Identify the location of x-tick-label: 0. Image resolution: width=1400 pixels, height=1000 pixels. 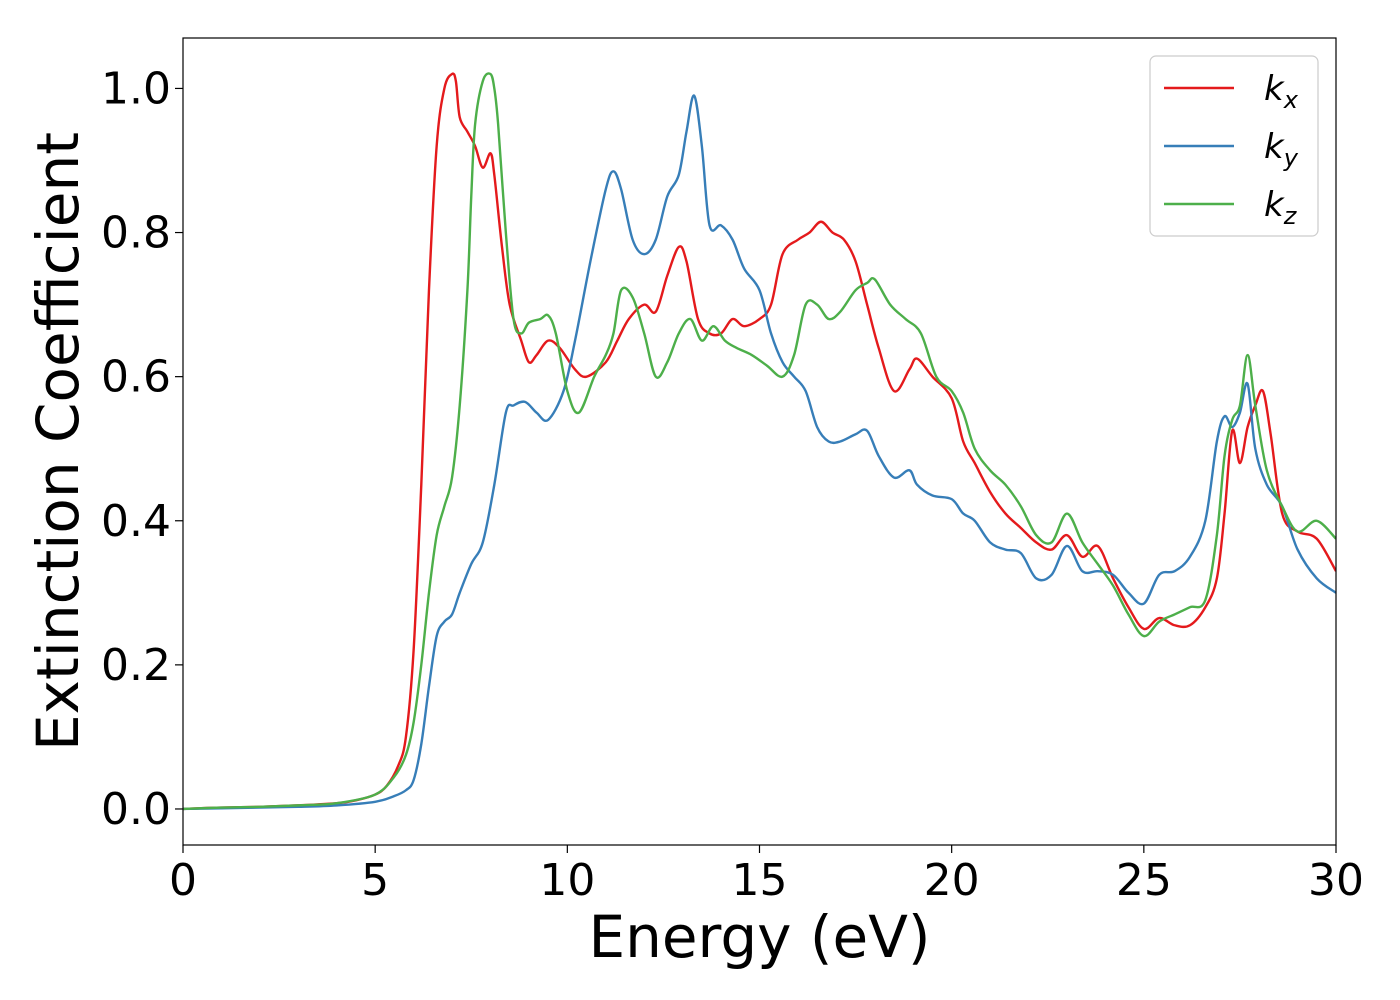
(183, 880).